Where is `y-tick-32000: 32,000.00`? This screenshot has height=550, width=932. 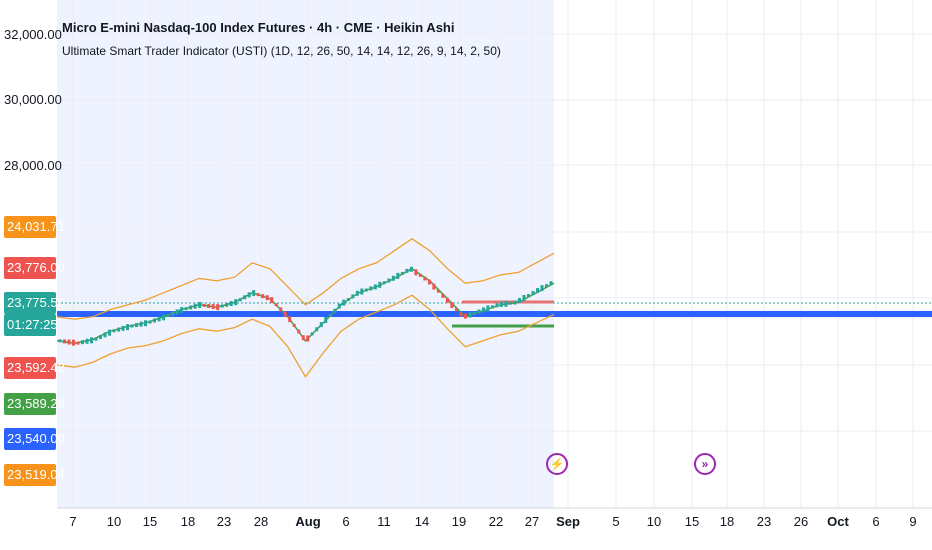 y-tick-32000: 32,000.00 is located at coordinates (33, 34).